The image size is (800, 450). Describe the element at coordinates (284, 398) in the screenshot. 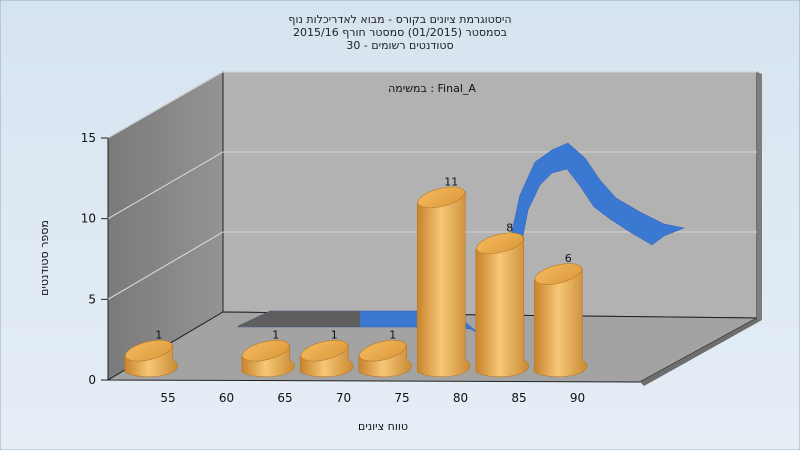

I see `x-tick-label: 65` at that location.